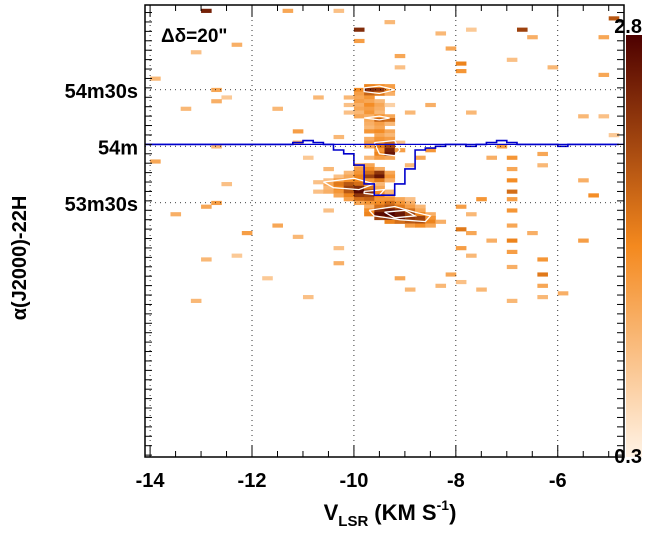 The height and width of the screenshot is (533, 645). What do you see at coordinates (377, 118) in the screenshot?
I see `contour` at bounding box center [377, 118].